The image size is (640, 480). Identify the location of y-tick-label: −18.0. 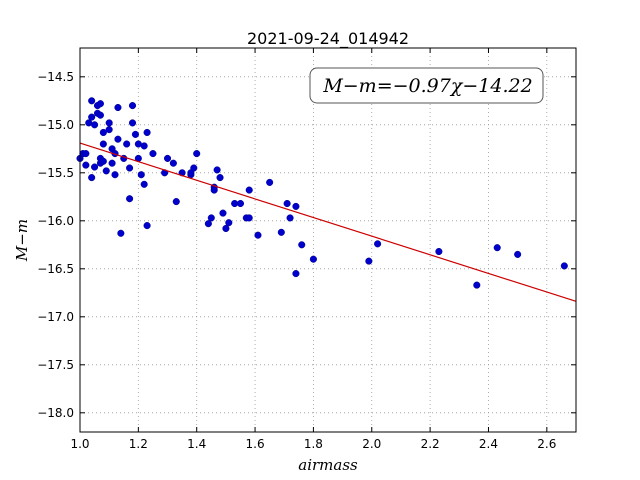
(55, 413).